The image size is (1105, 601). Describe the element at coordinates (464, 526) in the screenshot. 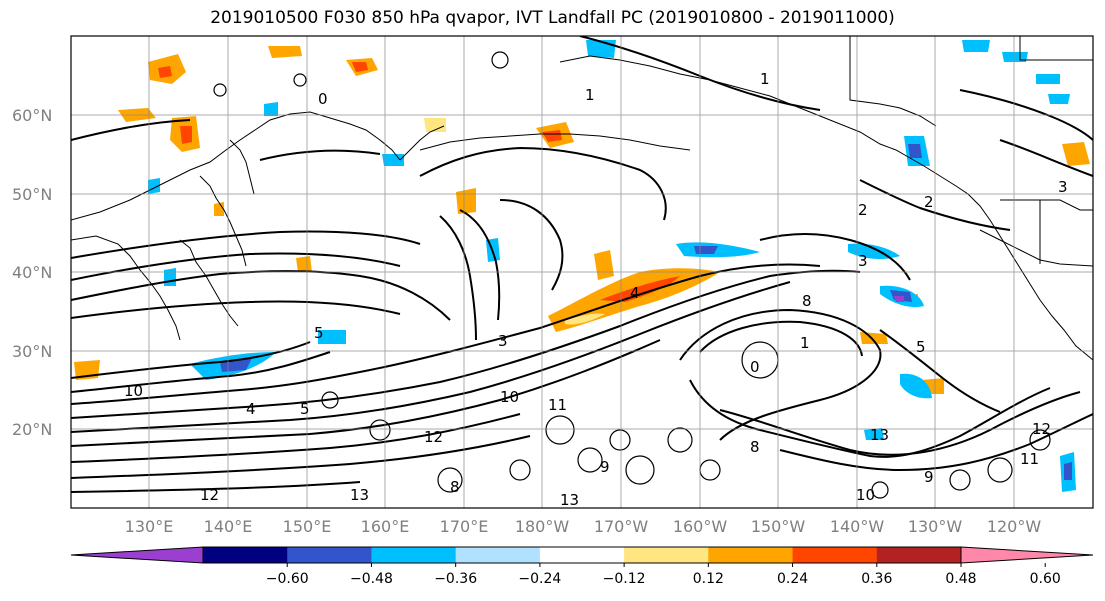

I see `lon-label: 170°E` at that location.